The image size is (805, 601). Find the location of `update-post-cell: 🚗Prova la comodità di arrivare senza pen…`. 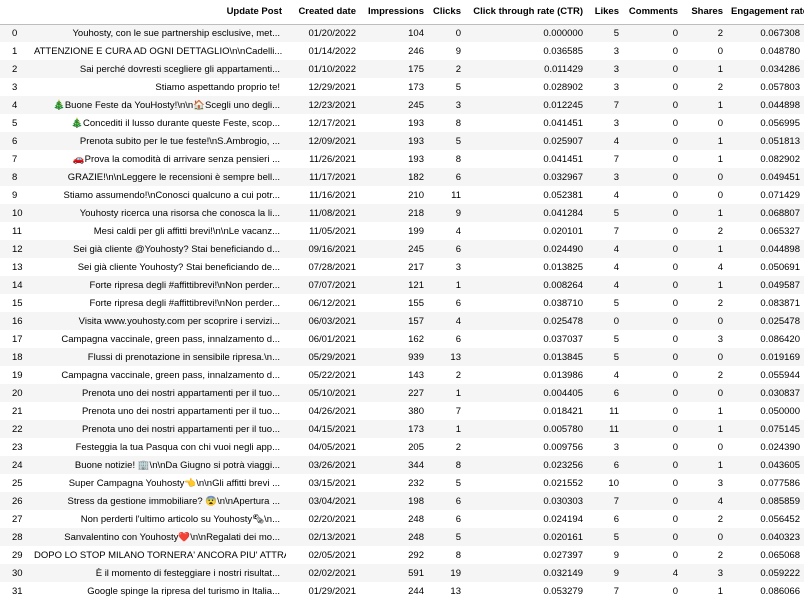

update-post-cell: 🚗Prova la comodità di arrivare senza pen… is located at coordinates (158, 159).